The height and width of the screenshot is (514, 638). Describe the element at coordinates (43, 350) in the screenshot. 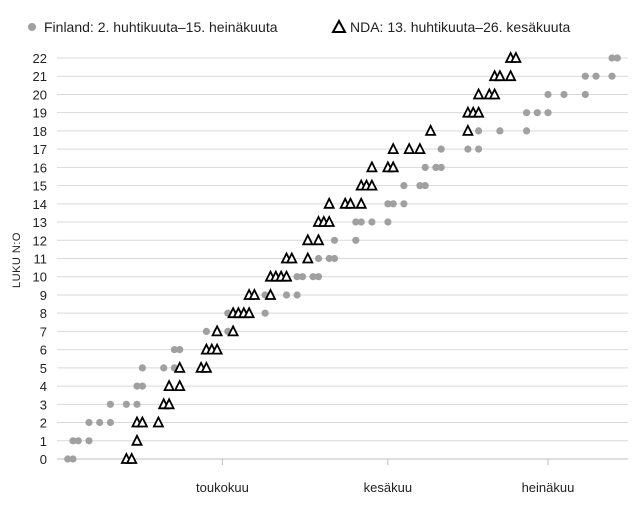

I see `y-tick-label: 6` at that location.